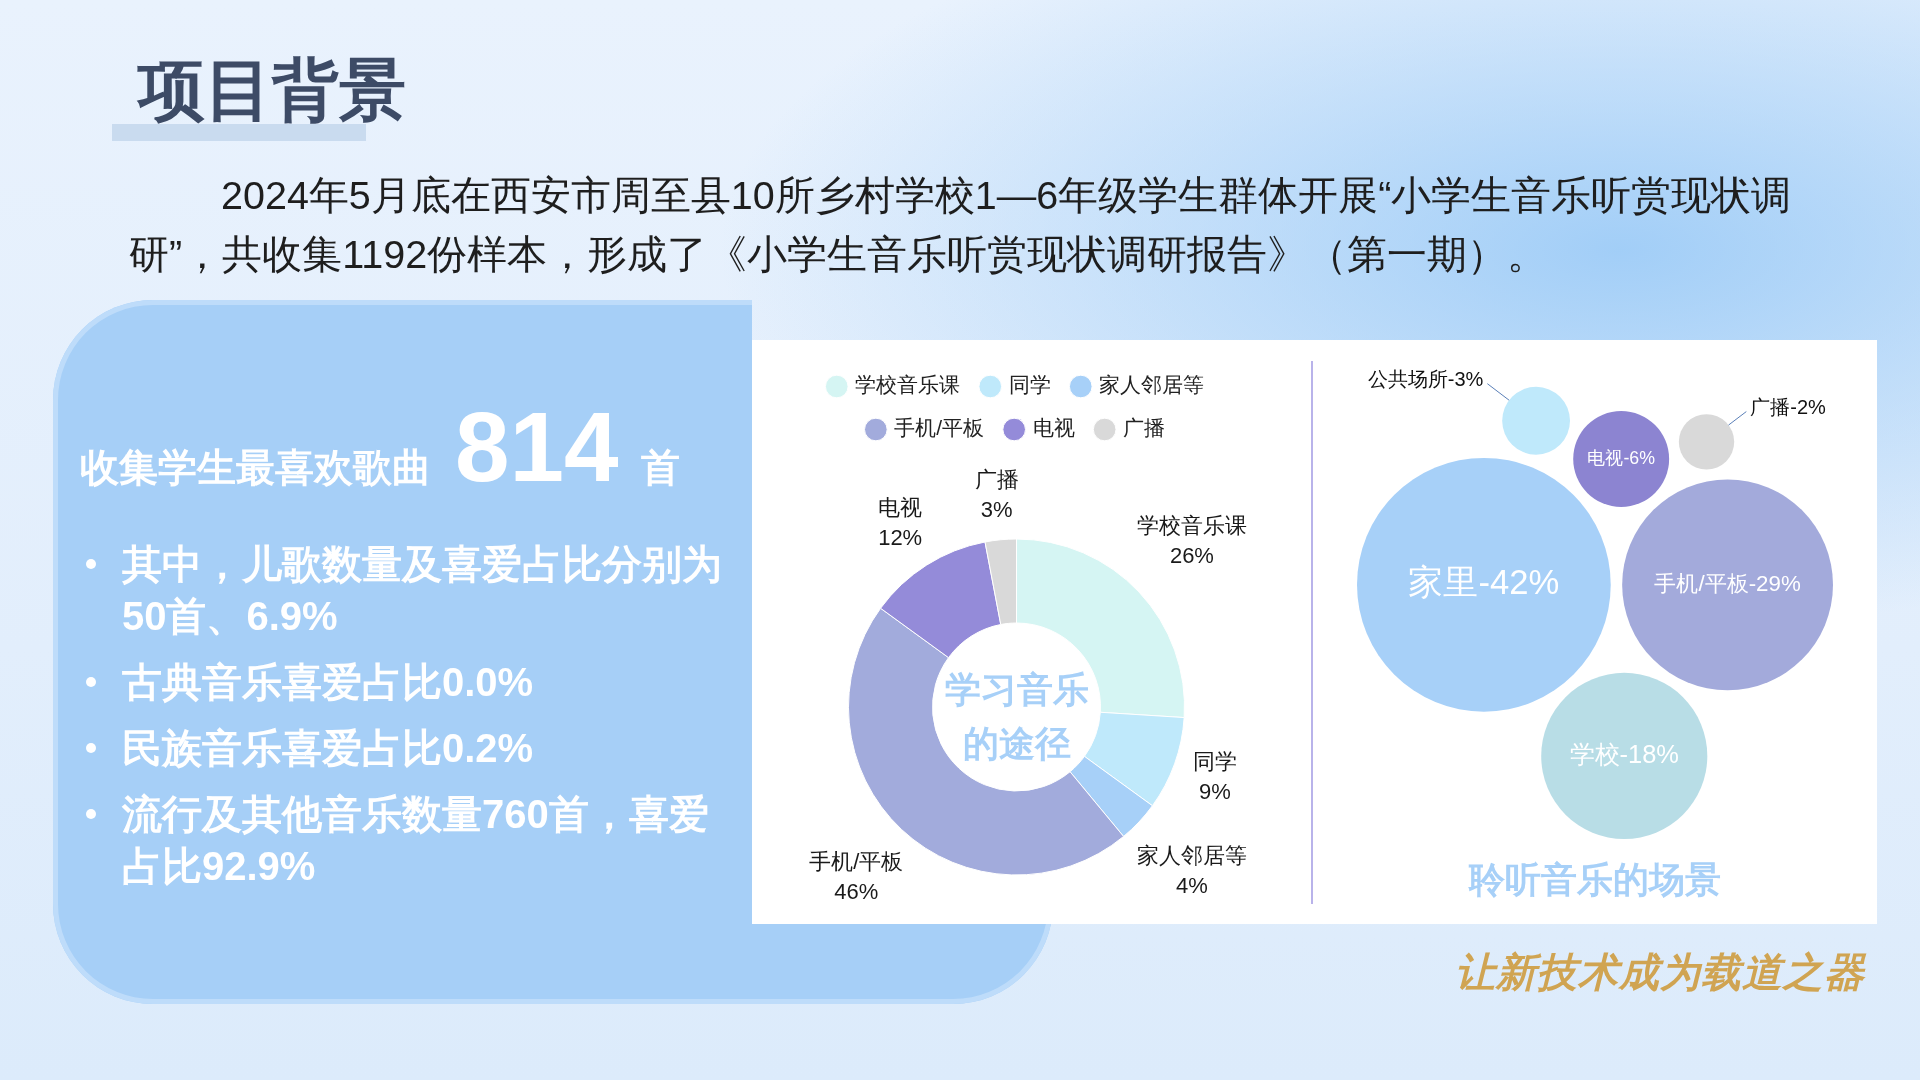 The height and width of the screenshot is (1080, 1920). What do you see at coordinates (1214, 762) in the screenshot?
I see `slice-label: 同学` at bounding box center [1214, 762].